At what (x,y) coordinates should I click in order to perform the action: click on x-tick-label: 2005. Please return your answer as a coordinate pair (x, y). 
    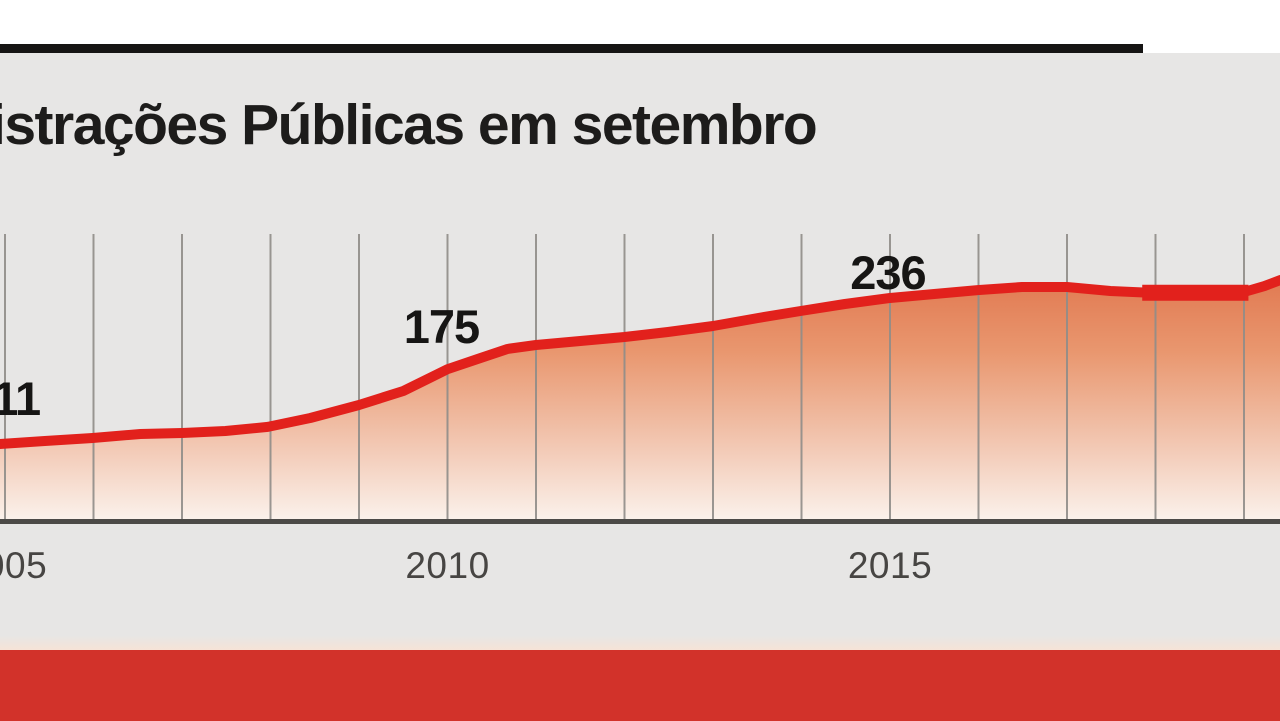
    Looking at the image, I should click on (24, 565).